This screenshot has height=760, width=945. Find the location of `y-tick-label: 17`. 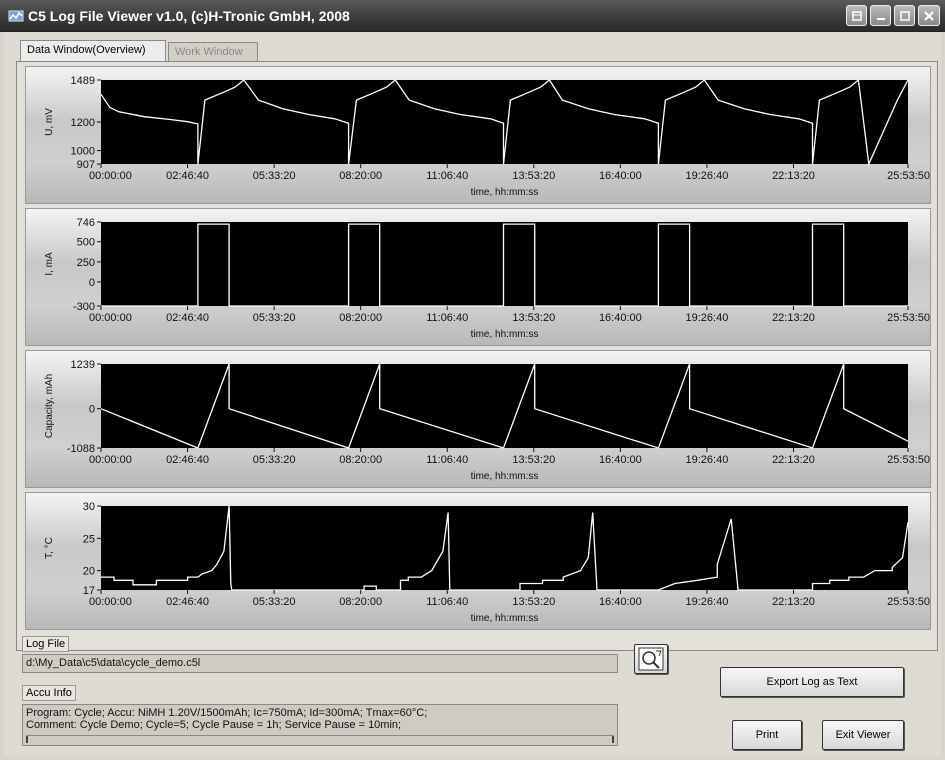

y-tick-label: 17 is located at coordinates (89, 591).